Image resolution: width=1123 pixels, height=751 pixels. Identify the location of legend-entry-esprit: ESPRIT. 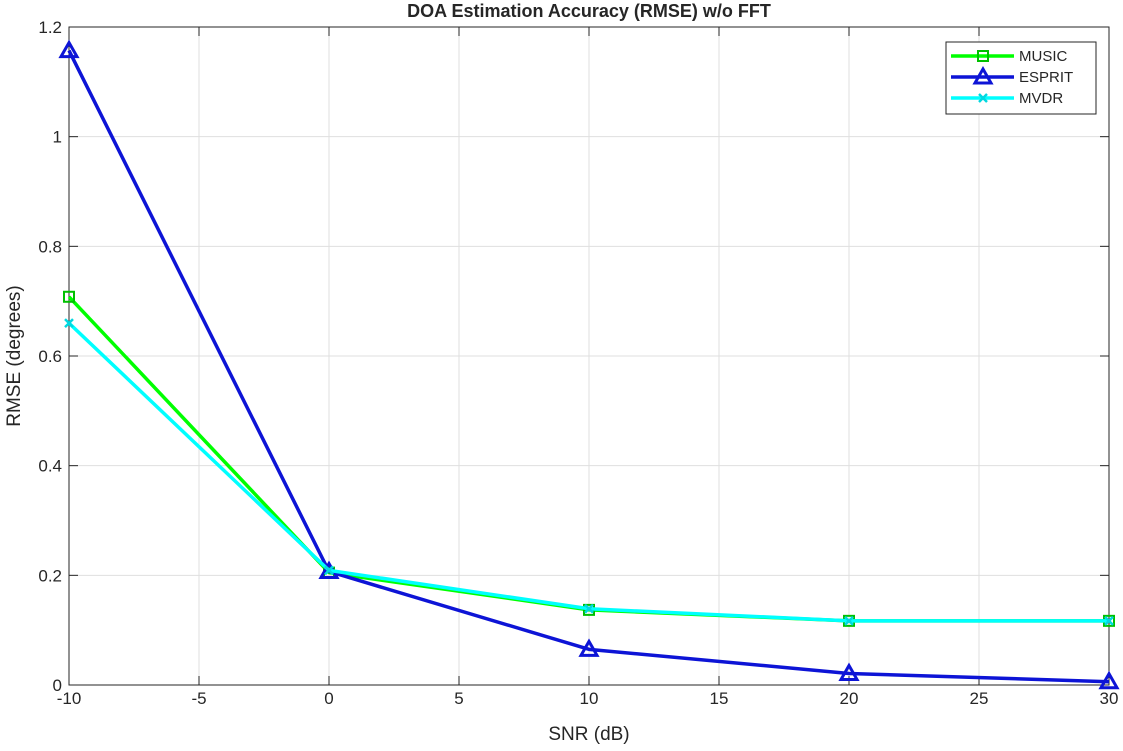
(1012, 75).